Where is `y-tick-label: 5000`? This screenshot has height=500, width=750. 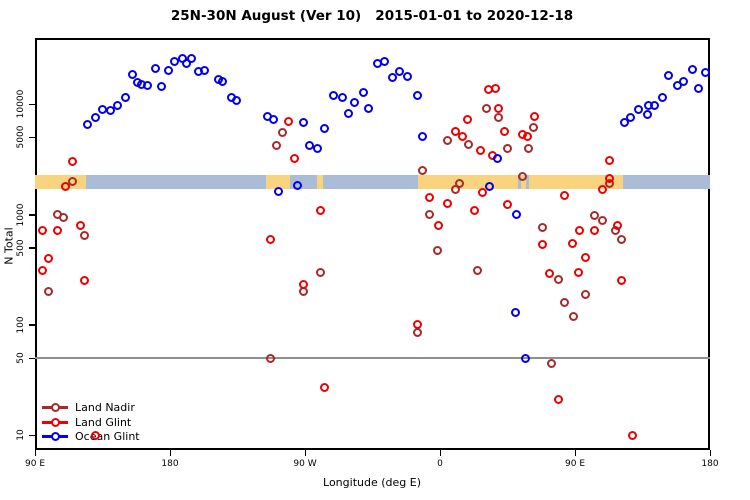 y-tick-label: 5000 is located at coordinates (21, 137).